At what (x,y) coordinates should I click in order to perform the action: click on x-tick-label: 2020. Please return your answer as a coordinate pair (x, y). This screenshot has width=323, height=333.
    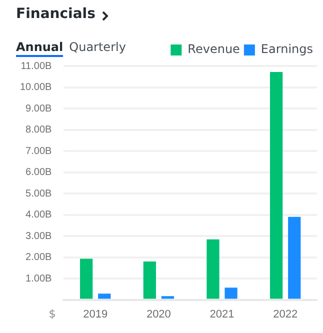
    Looking at the image, I should click on (158, 314).